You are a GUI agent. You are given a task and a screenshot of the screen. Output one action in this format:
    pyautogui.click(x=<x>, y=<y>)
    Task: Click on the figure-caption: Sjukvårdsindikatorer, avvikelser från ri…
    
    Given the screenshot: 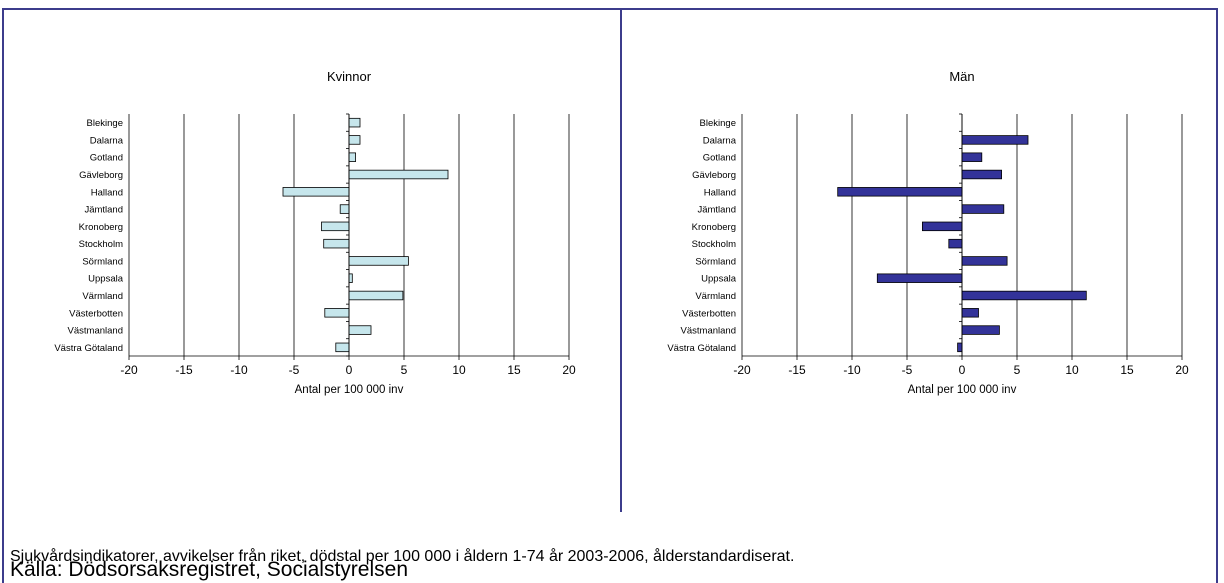 What is the action you would take?
    pyautogui.click(x=402, y=556)
    